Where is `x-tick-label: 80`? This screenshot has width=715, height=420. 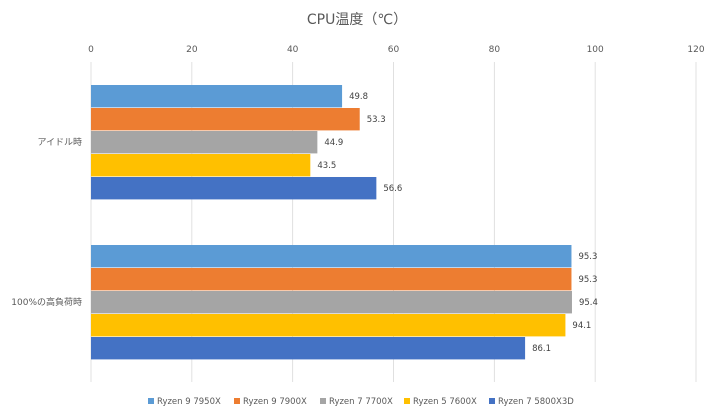 x-tick-label: 80 is located at coordinates (495, 50).